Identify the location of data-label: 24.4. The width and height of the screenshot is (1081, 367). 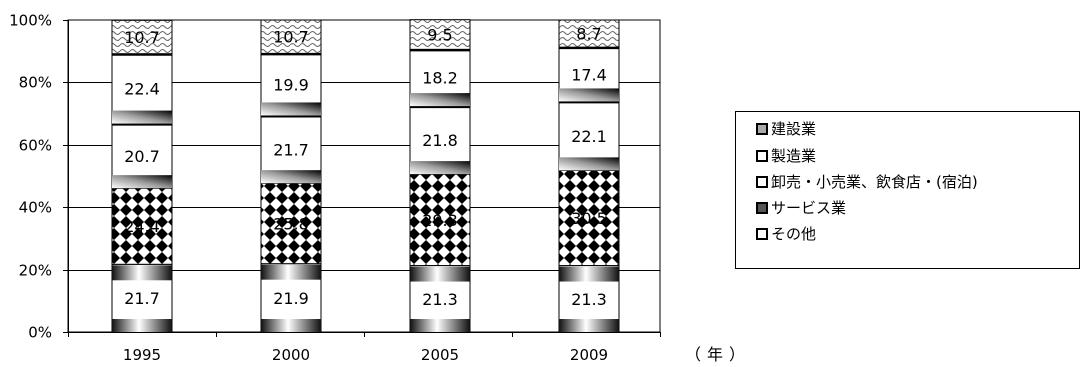
(142, 226).